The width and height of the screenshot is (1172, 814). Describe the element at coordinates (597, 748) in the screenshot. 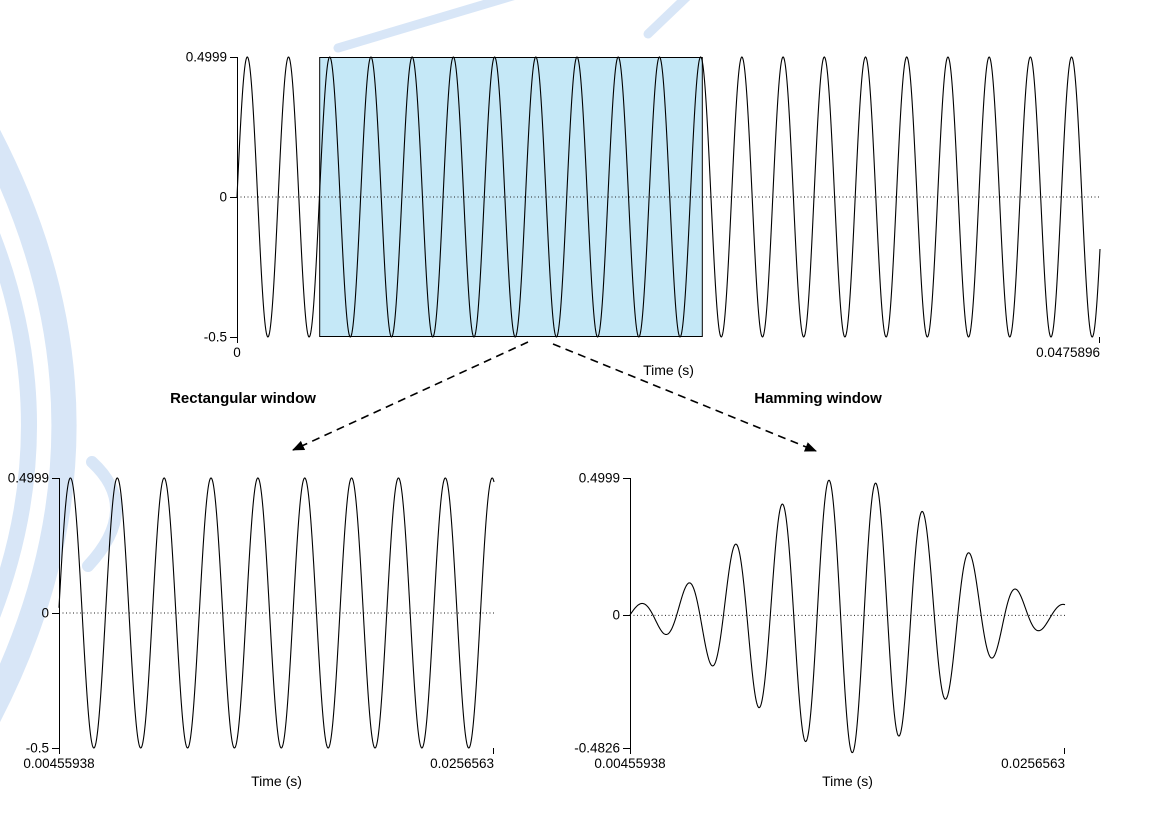

I see `y-tick-label: -0.4826` at that location.